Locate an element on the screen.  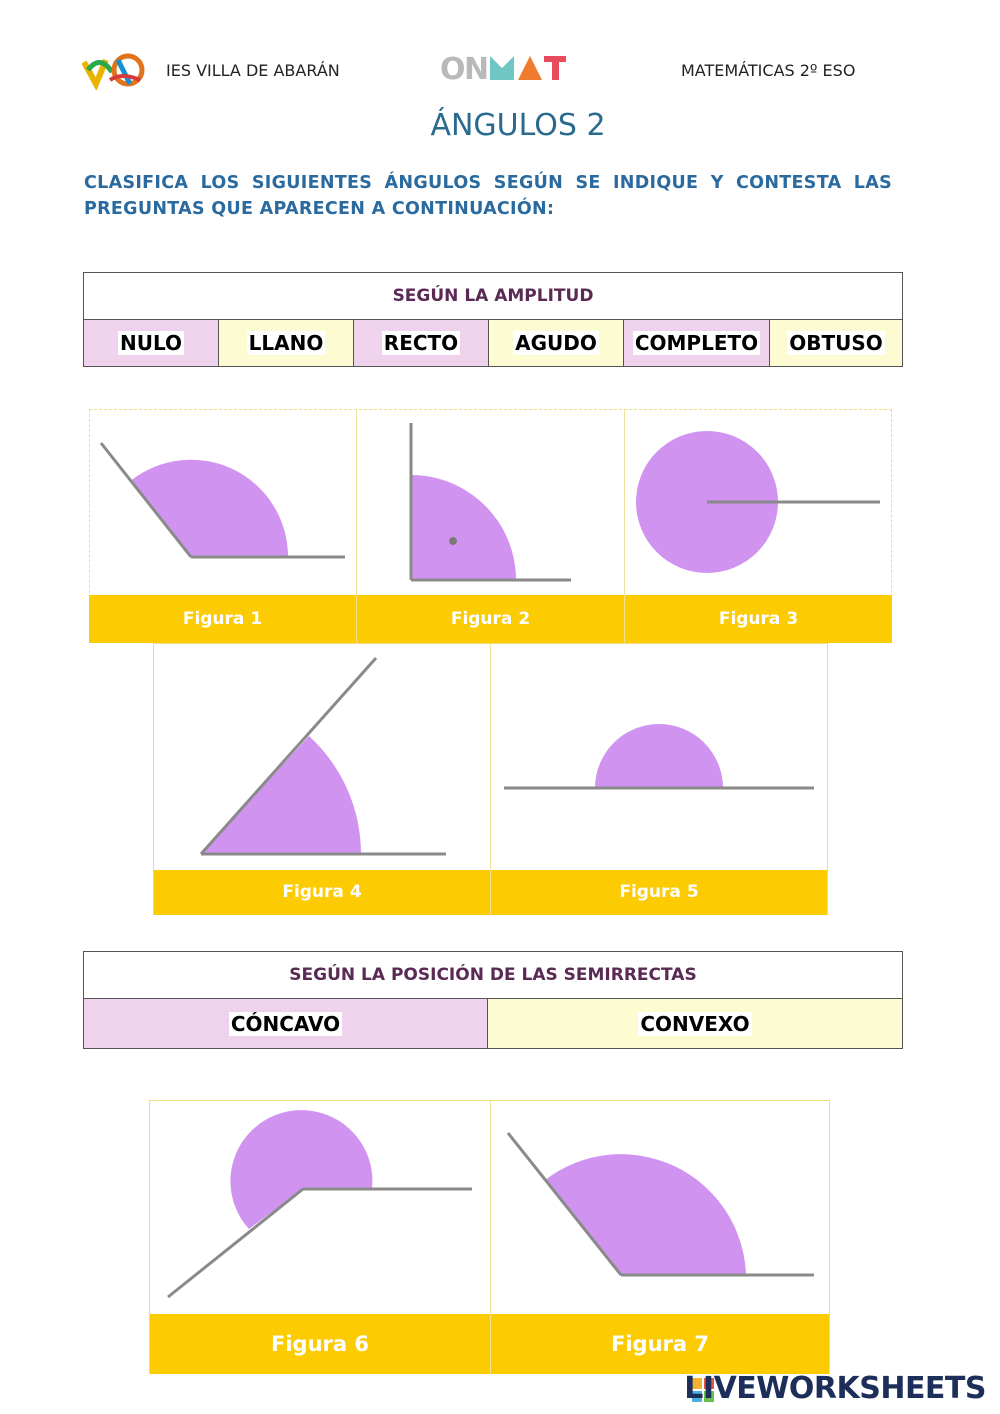
option-completo: COMPLETO is located at coordinates (696, 343).